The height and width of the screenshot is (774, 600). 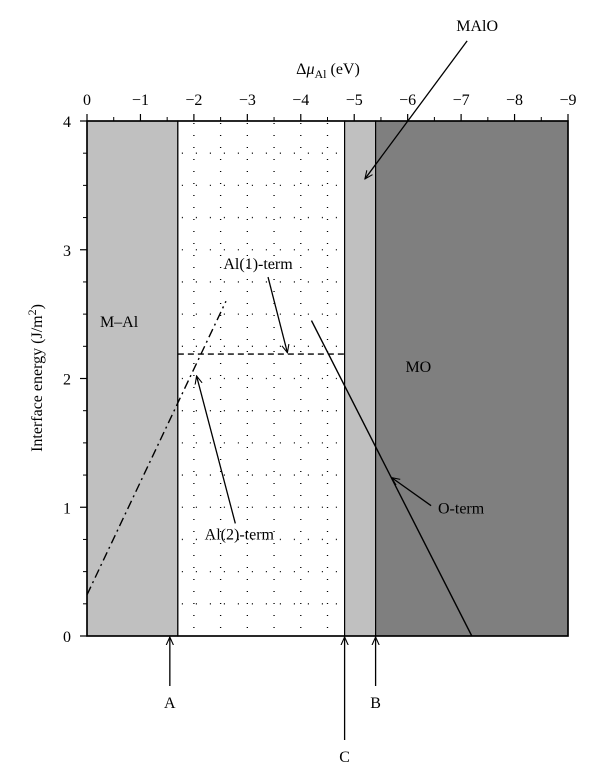 What do you see at coordinates (67, 251) in the screenshot?
I see `y-tick-label: 3` at bounding box center [67, 251].